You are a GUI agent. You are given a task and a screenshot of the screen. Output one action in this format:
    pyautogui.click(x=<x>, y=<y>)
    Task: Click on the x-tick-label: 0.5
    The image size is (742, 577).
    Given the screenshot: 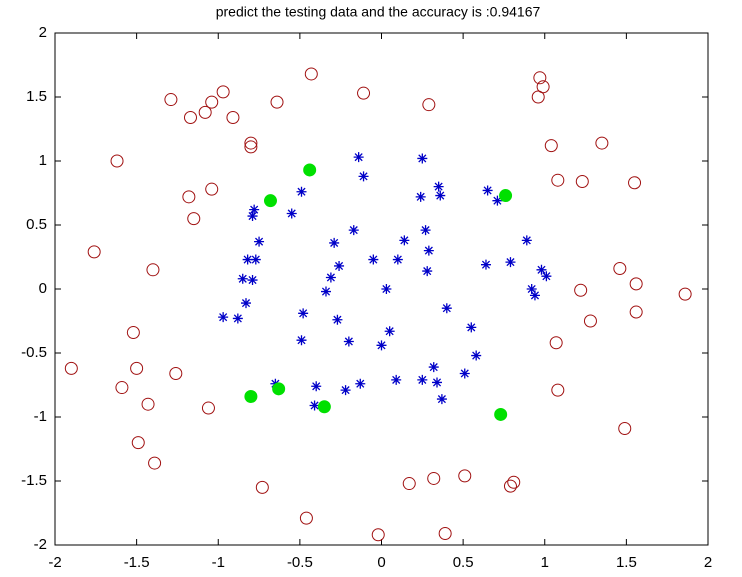 What is the action you would take?
    pyautogui.click(x=463, y=562)
    